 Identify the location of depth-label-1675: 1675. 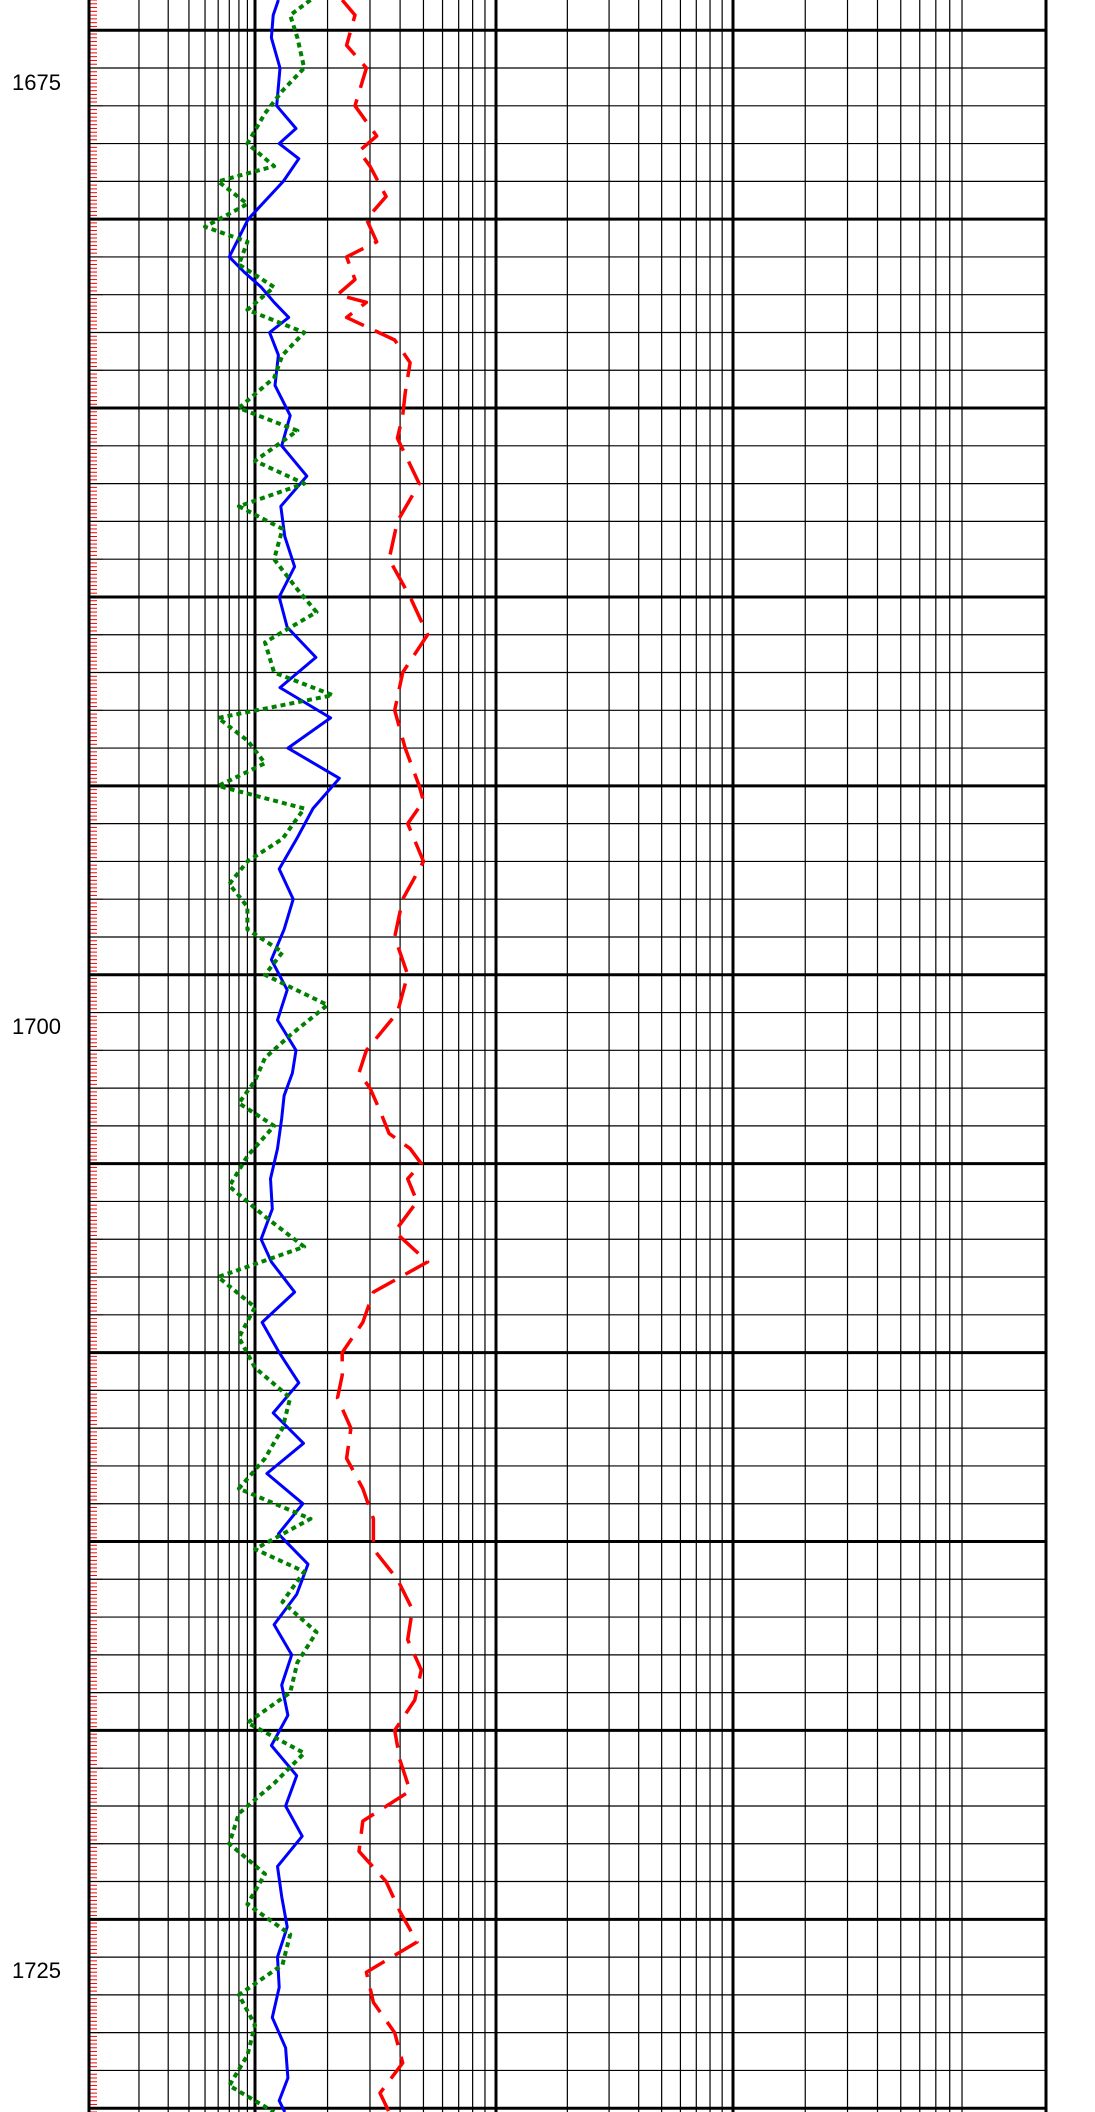
(36, 82).